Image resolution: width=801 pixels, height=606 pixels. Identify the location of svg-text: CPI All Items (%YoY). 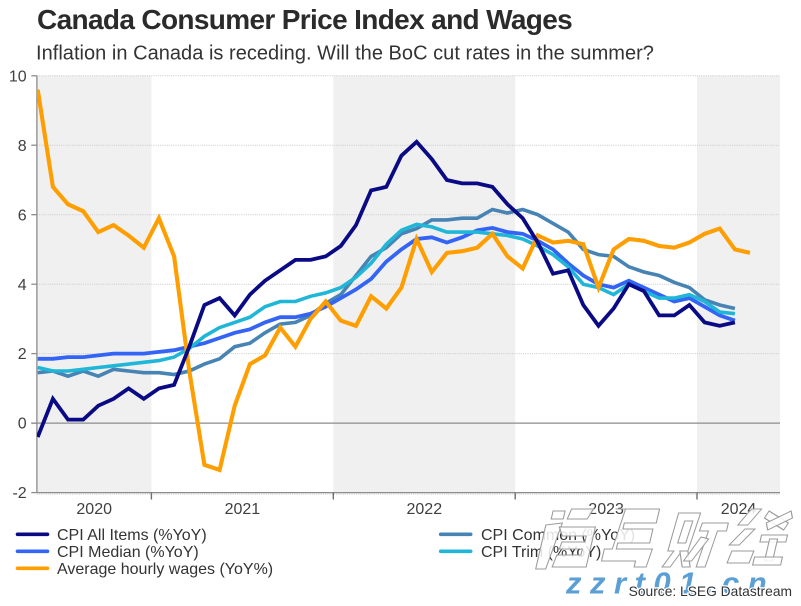
(132, 535).